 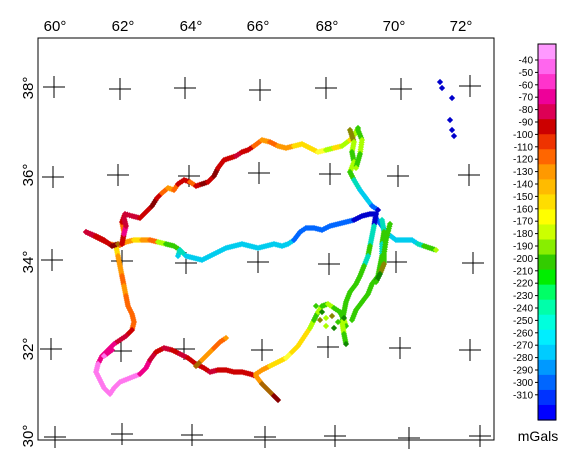 I want to click on colorbar-tick-label: -110, so click(x=524, y=147).